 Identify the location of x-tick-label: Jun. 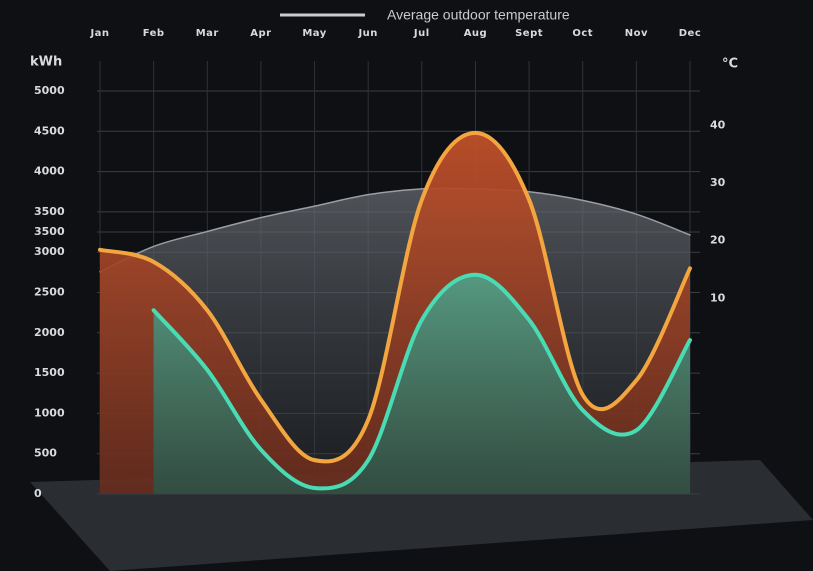
(367, 33).